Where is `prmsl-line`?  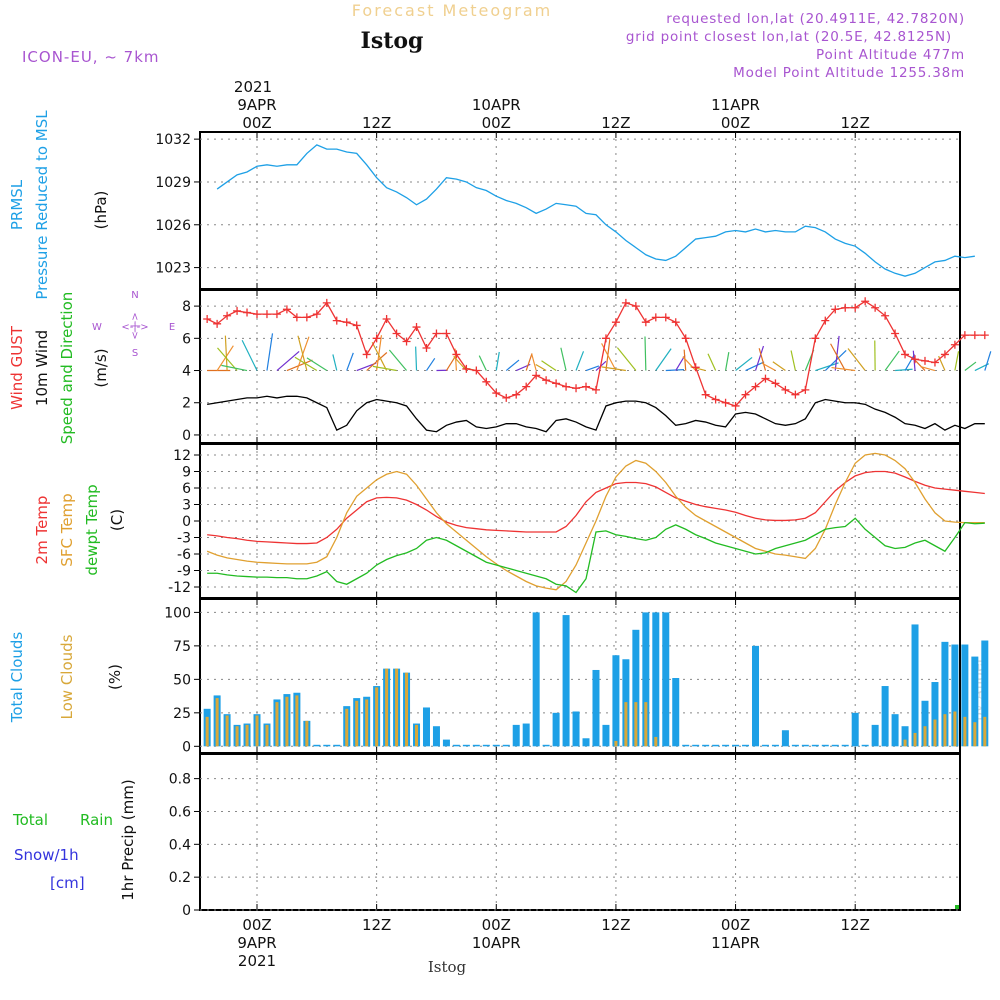
prmsl-line is located at coordinates (595, 210).